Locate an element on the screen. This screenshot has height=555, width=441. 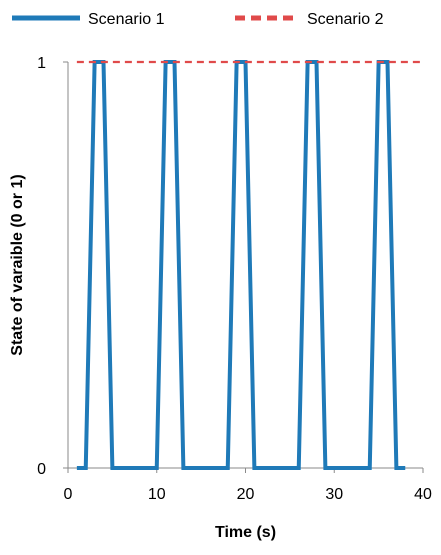
y-axis-title: State of varaible (0 or 1) is located at coordinates (17, 264).